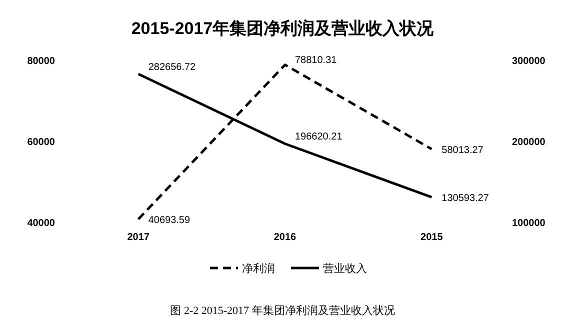 This screenshot has height=326, width=565. Describe the element at coordinates (138, 237) in the screenshot. I see `x-tick-label: 2017` at that location.